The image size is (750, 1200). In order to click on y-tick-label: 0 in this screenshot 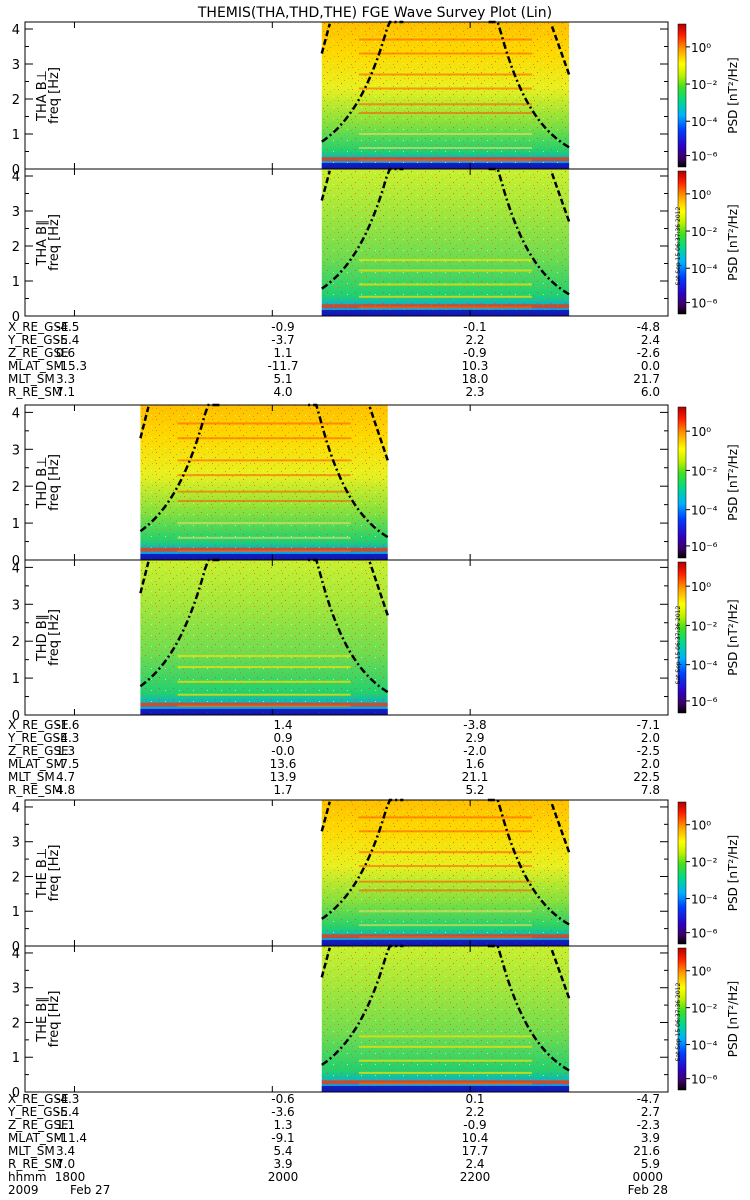, I will do `click(16, 561)`.